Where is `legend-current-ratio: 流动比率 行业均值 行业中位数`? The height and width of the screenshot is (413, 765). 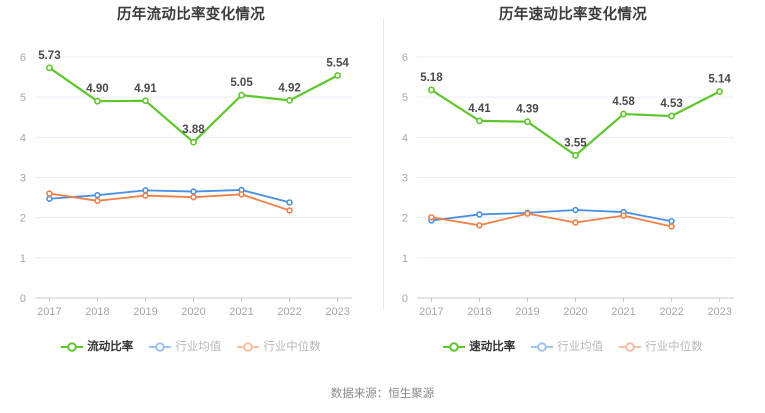 legend-current-ratio: 流动比率 行业均值 行业中位数 is located at coordinates (191, 347).